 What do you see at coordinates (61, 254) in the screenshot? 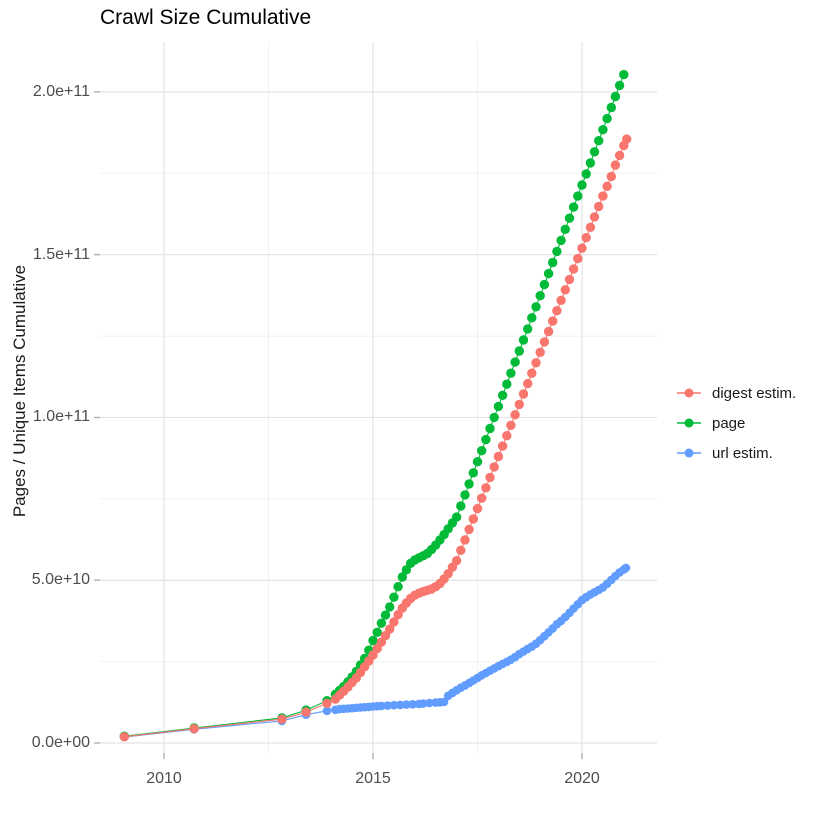
I see `y-tick-label: 1.5e+11` at bounding box center [61, 254].